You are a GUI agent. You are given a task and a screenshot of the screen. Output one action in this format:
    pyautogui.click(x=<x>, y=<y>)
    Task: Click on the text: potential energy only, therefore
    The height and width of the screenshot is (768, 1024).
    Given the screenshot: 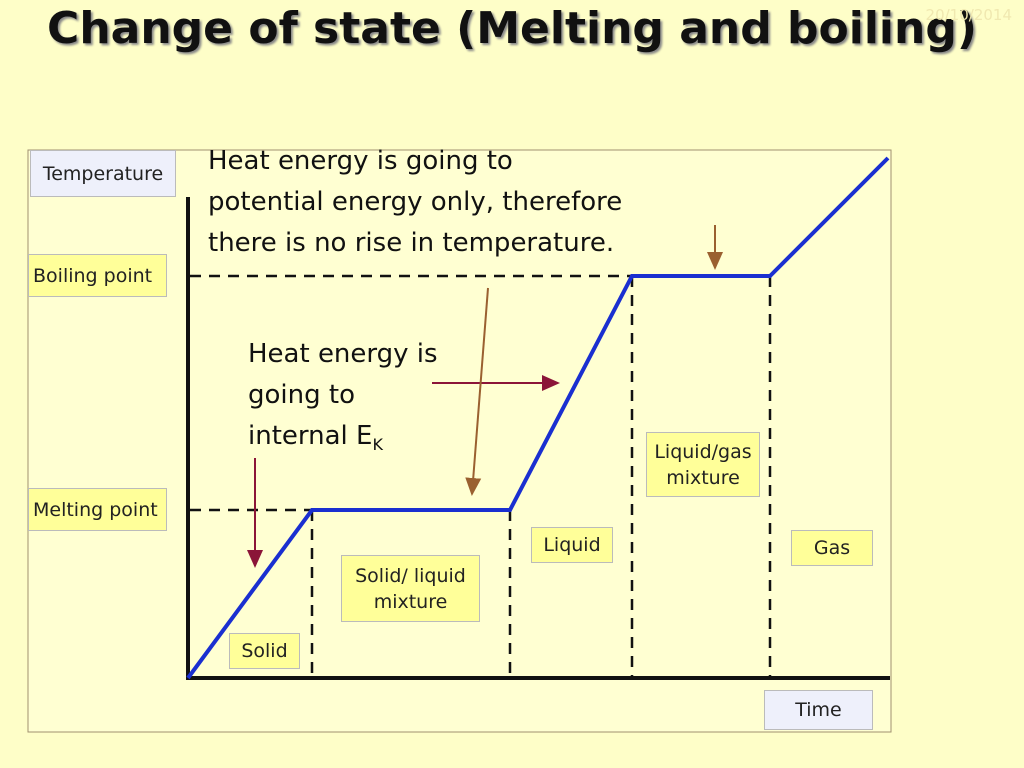 What is the action you would take?
    pyautogui.click(x=415, y=202)
    